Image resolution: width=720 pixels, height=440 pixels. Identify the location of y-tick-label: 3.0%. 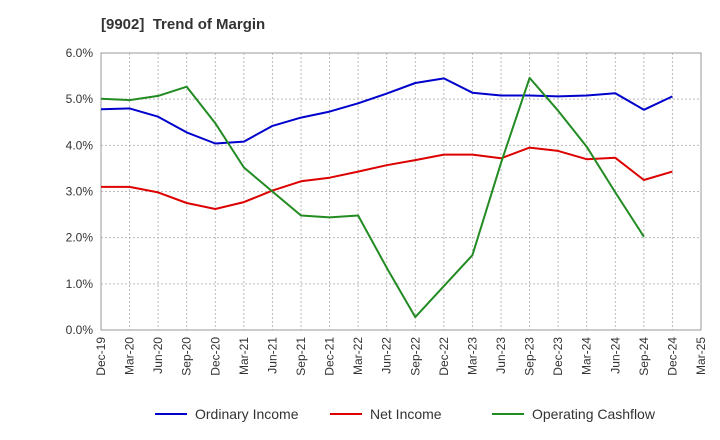
(80, 192).